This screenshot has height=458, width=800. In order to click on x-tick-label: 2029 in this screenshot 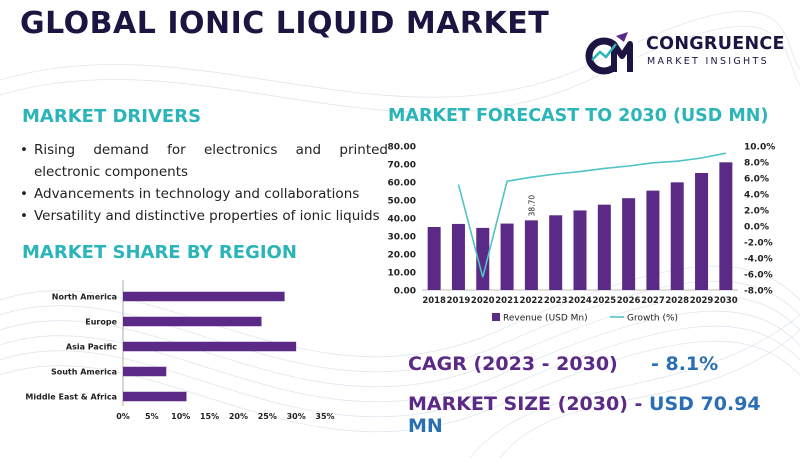, I will do `click(702, 301)`.